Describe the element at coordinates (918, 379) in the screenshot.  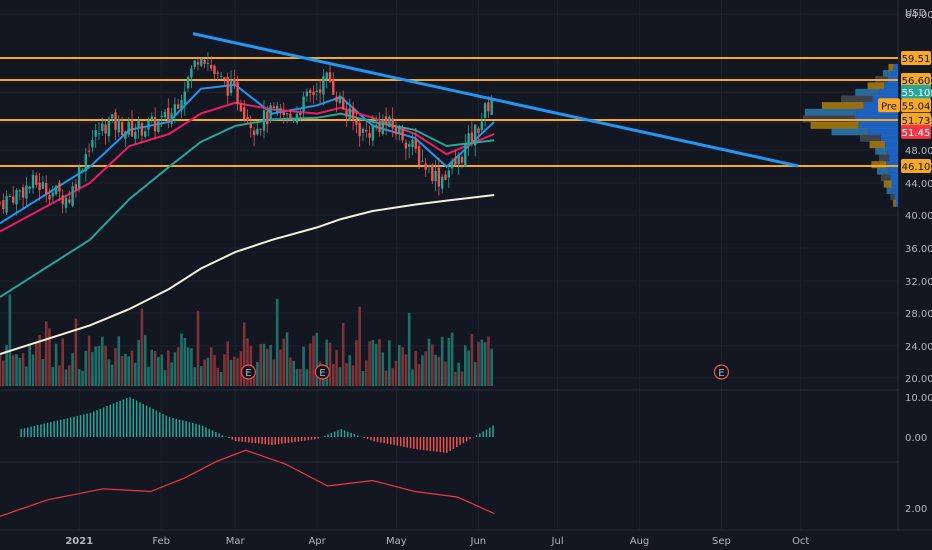
I see `price-tick-label: 20.00` at that location.